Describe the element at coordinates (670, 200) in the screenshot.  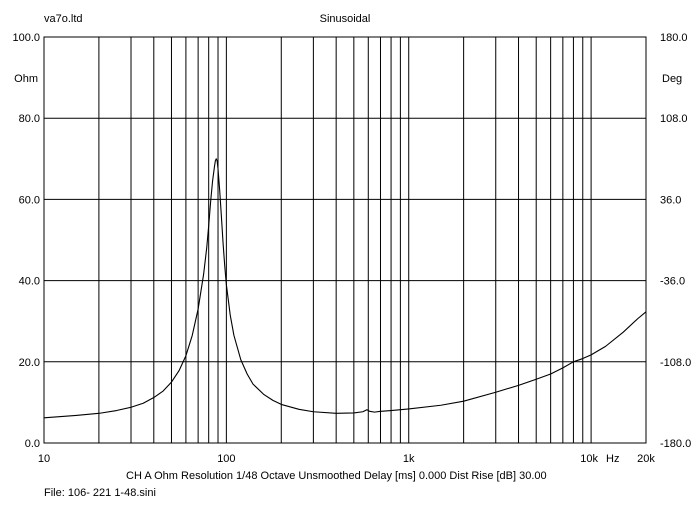
I see `right-tick-label: 36.0` at that location.